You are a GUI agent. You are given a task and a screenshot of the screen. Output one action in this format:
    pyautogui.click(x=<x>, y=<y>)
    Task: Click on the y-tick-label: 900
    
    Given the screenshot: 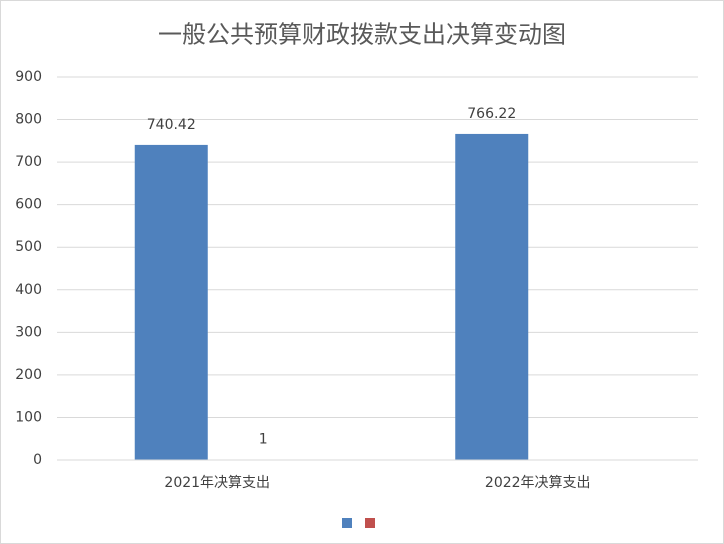 What is the action you would take?
    pyautogui.click(x=28, y=77)
    